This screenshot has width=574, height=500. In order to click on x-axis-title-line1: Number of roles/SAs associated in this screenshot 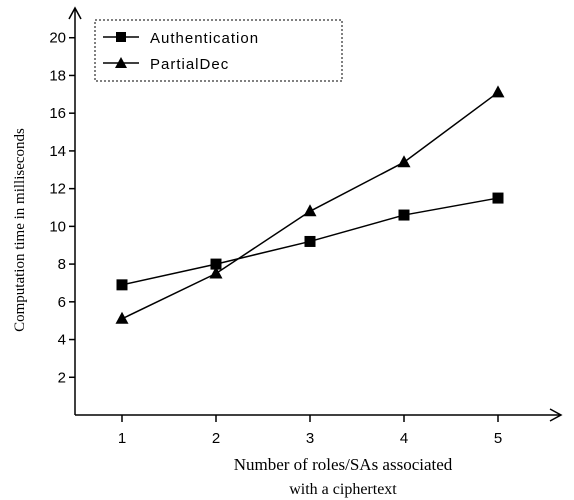, I will do `click(343, 464)`.